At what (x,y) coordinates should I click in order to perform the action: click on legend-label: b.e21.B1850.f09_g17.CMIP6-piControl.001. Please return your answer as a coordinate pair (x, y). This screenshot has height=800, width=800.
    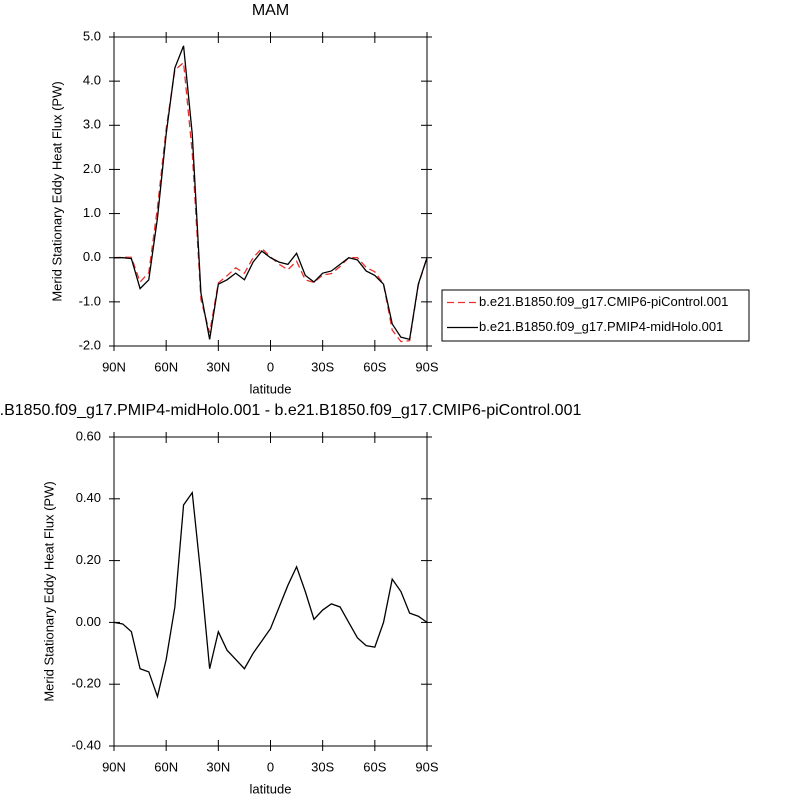
    Looking at the image, I should click on (603, 301).